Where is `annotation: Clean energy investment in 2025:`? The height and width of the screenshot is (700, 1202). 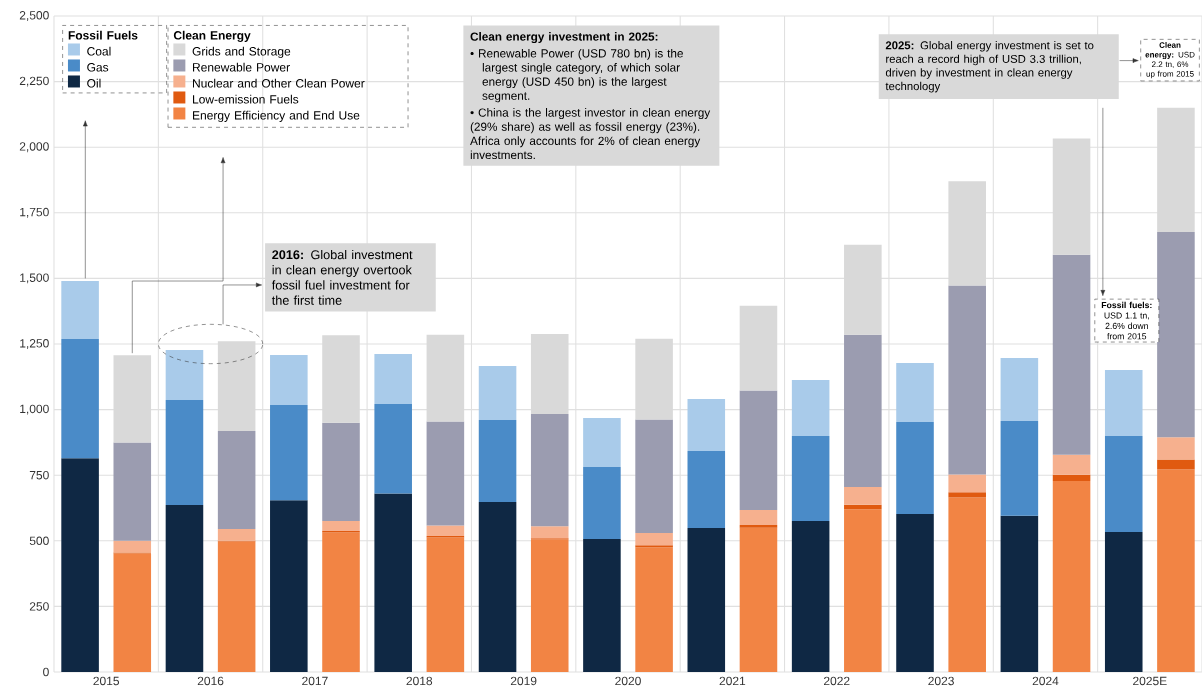 annotation: Clean energy investment in 2025: is located at coordinates (564, 38).